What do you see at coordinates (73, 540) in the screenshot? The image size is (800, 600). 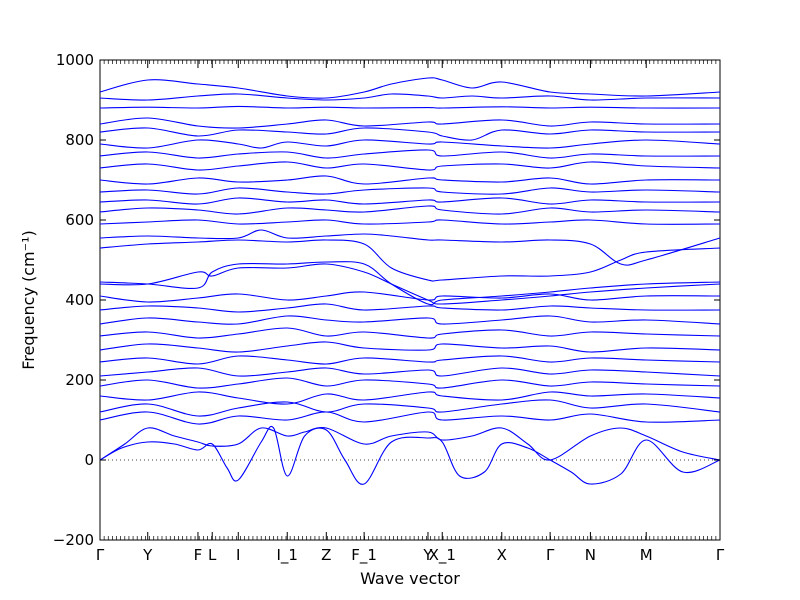 I see `y-tick-label: −200` at bounding box center [73, 540].